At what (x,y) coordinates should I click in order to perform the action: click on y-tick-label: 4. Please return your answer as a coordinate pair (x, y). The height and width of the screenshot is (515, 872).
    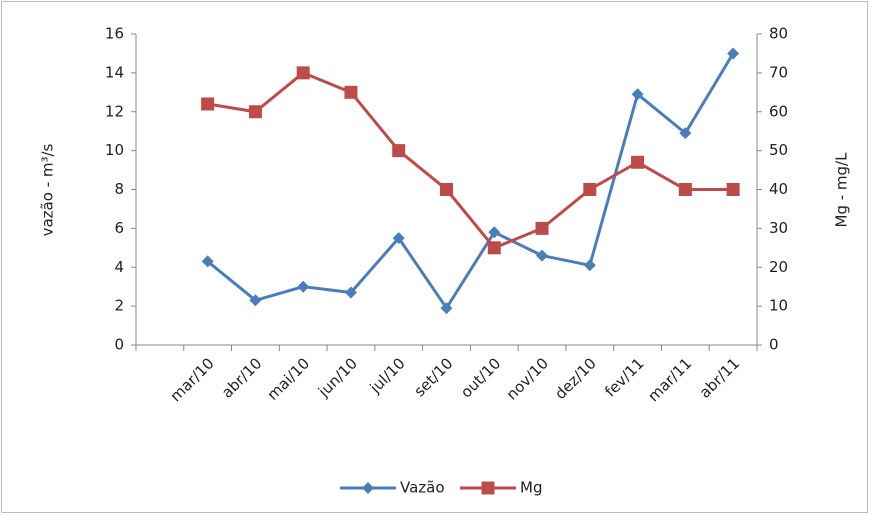
    Looking at the image, I should click on (119, 267).